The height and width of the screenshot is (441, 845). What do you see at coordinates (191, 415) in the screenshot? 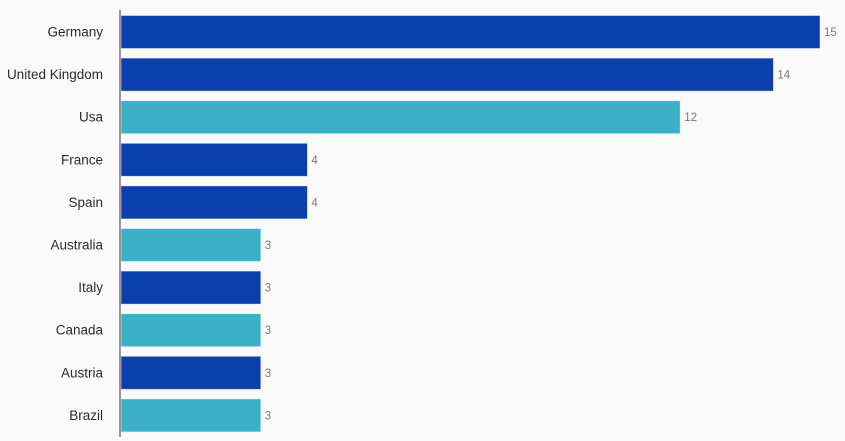
I see `bar-brazil` at bounding box center [191, 415].